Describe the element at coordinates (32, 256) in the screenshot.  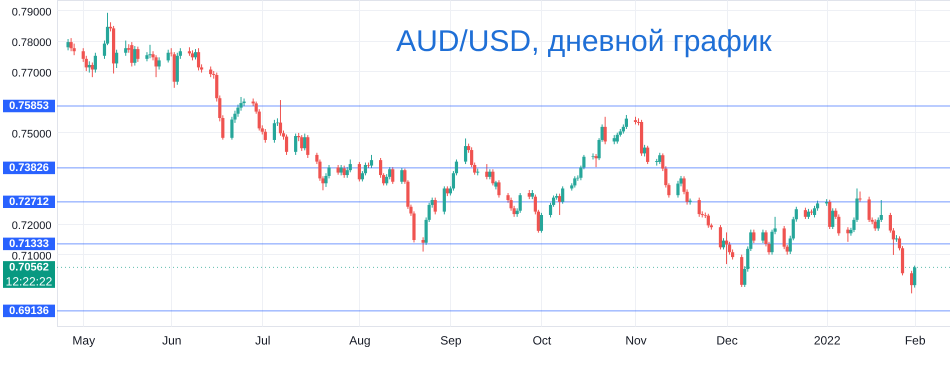
I see `y-tick-label: 0.71000` at that location.